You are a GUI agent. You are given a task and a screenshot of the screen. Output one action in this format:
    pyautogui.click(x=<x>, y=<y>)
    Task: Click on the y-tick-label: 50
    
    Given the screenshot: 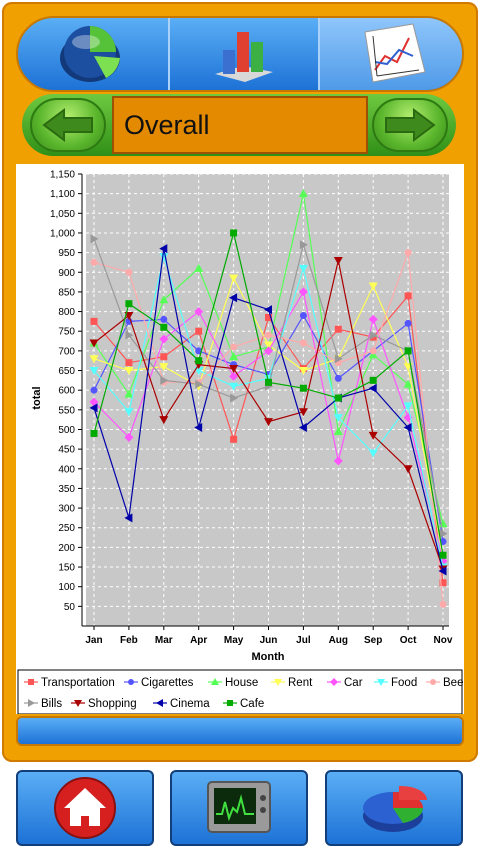 What is the action you would take?
    pyautogui.click(x=70, y=607)
    